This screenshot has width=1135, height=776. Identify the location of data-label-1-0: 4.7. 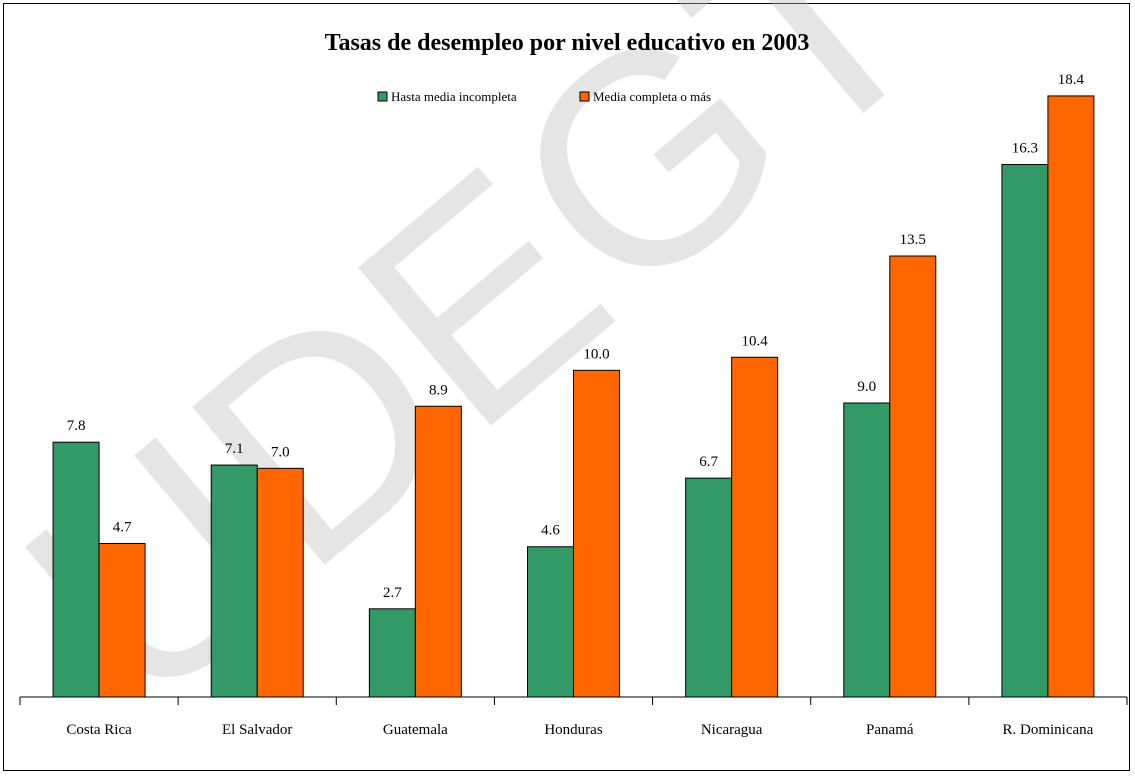
(122, 527).